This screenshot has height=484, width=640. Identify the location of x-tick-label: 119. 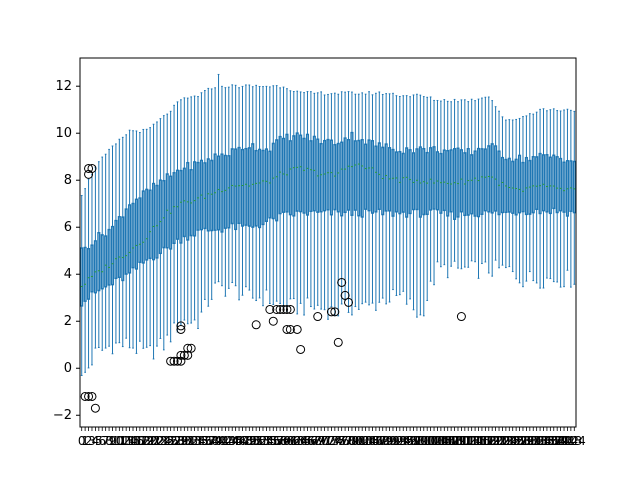
(488, 441).